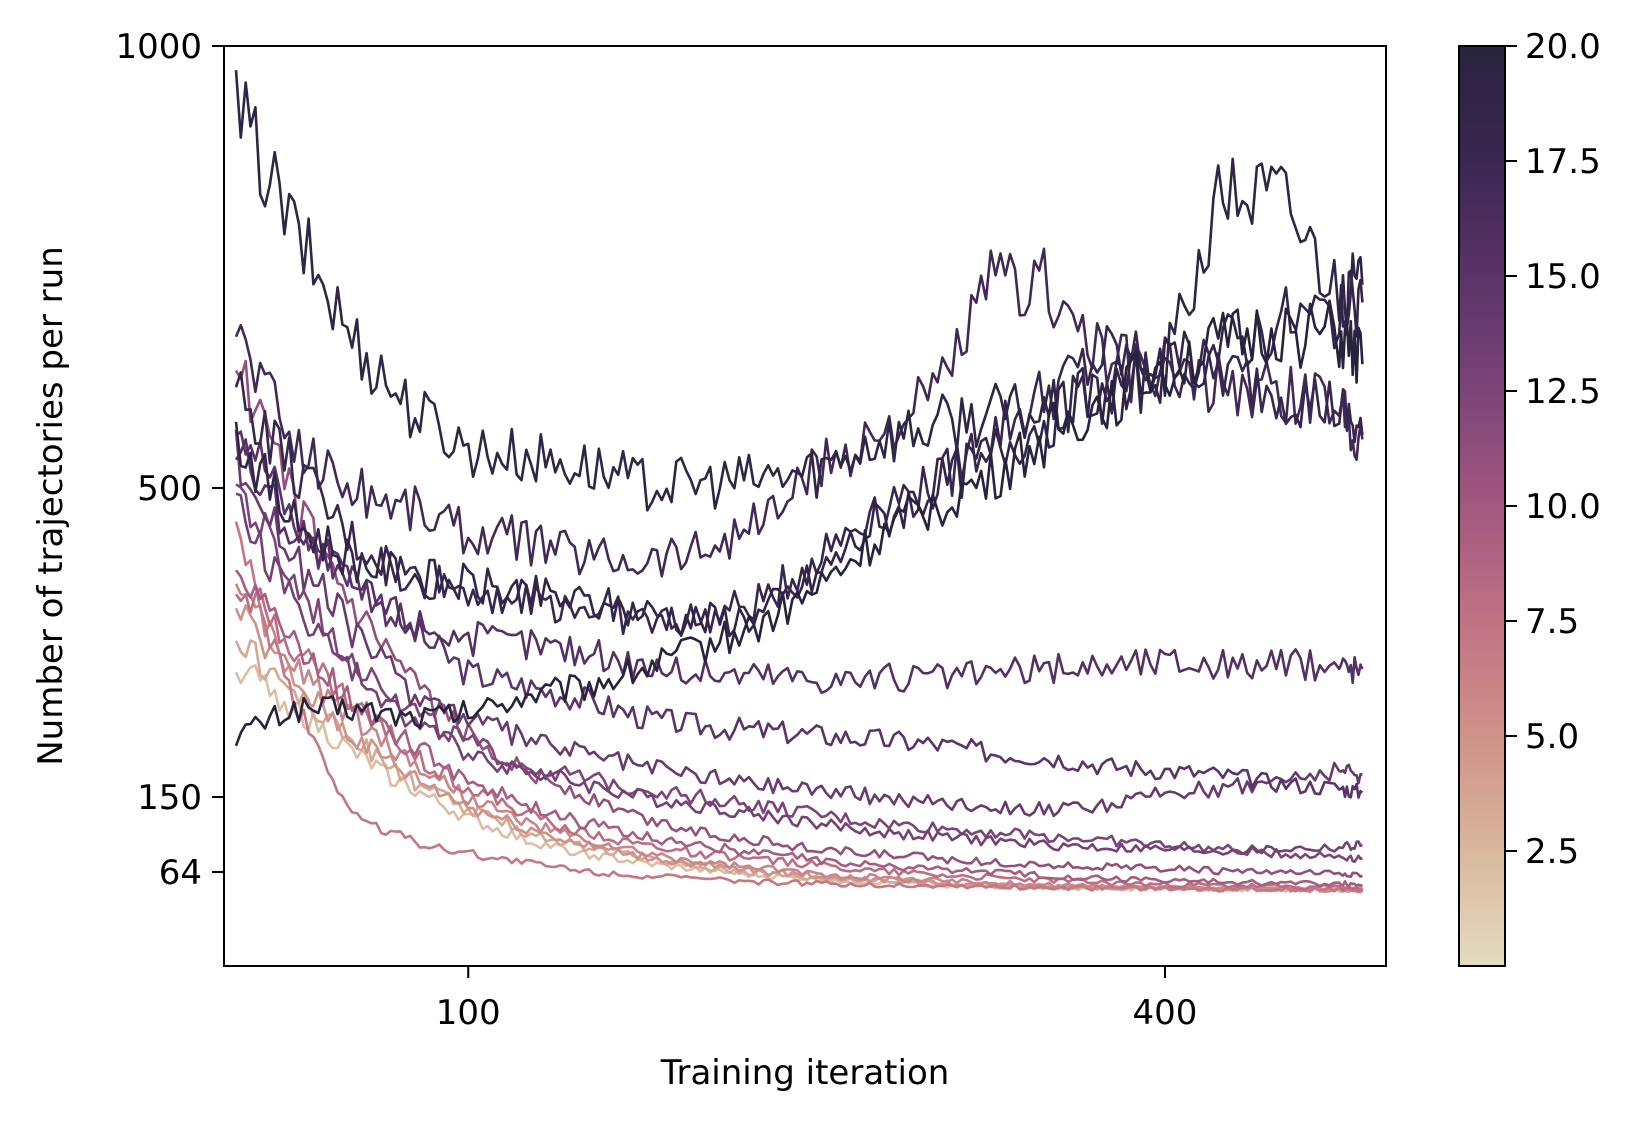 This screenshot has width=1652, height=1124. Describe the element at coordinates (158, 47) in the screenshot. I see `y-tick-label: 1000` at that location.